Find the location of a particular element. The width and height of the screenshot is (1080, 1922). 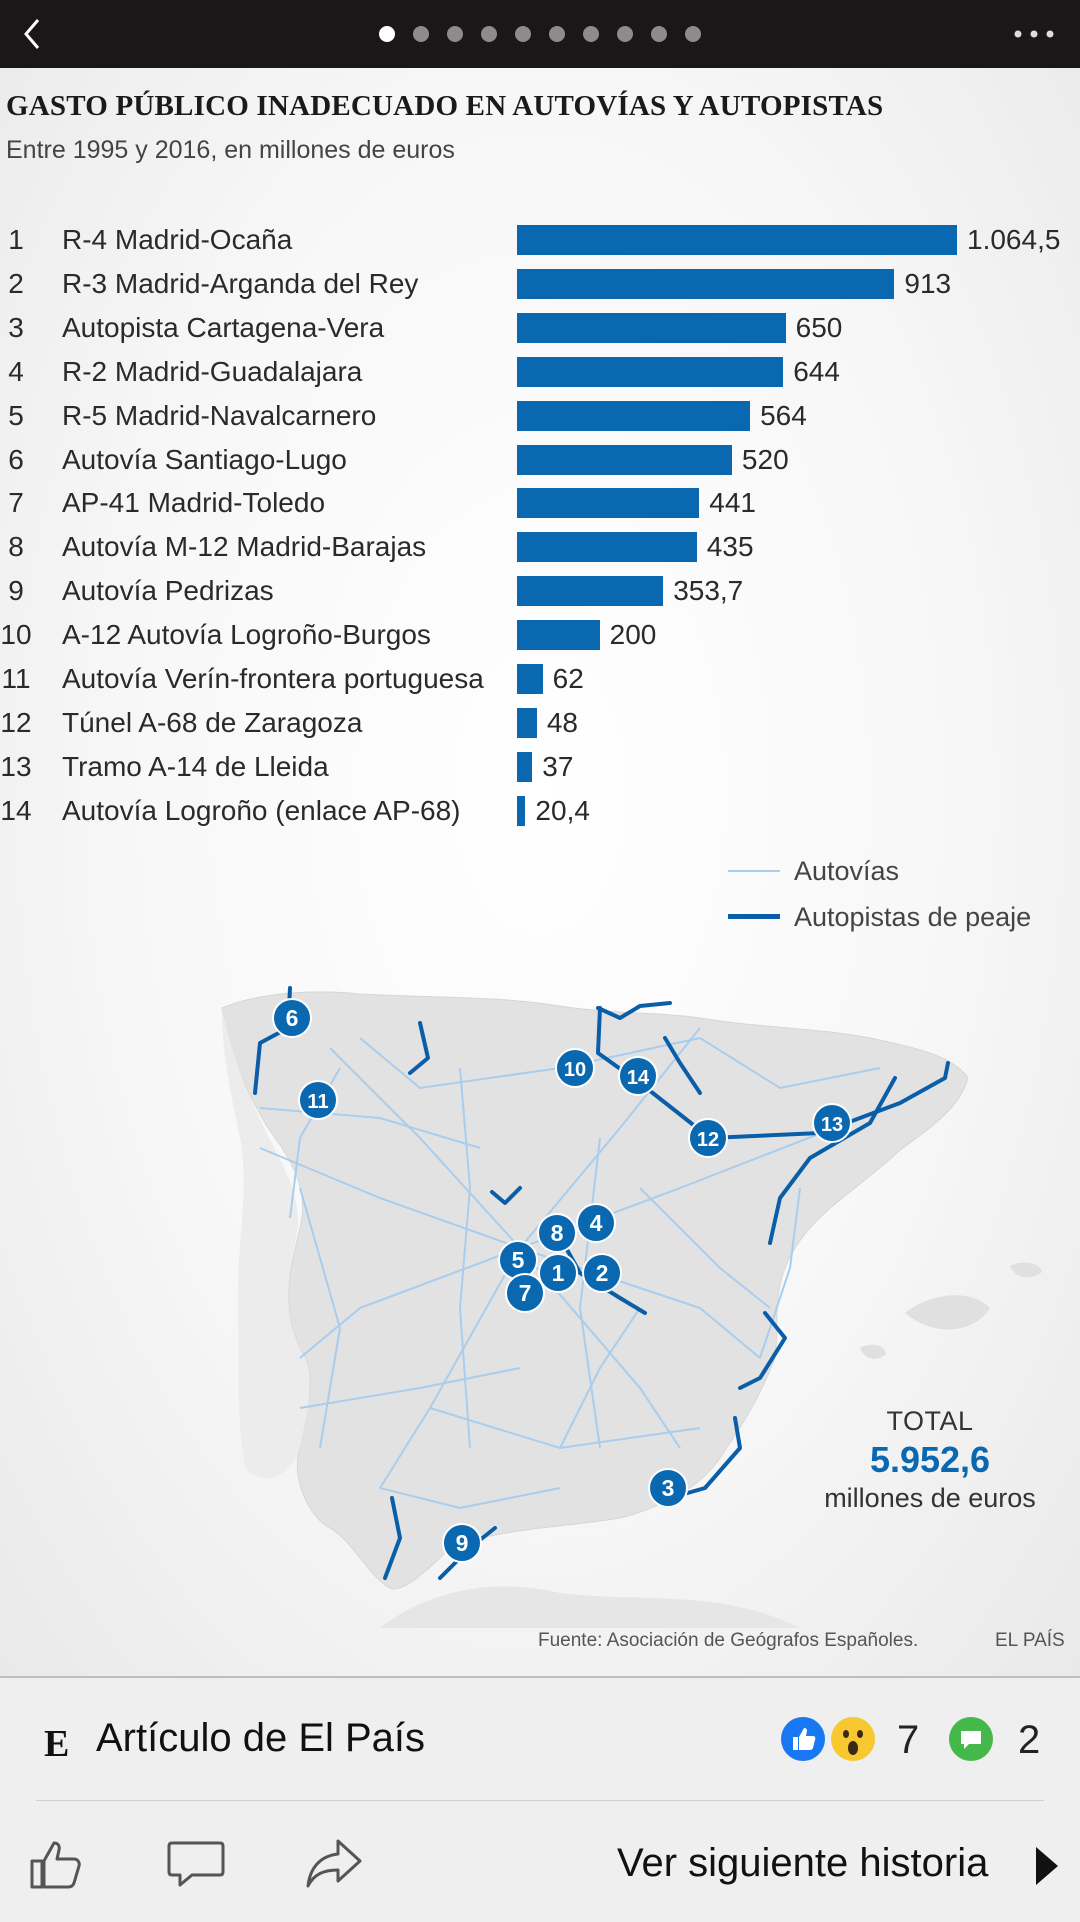

bar-category-label: R-5 Madrid-Navalcarnero is located at coordinates (219, 415).